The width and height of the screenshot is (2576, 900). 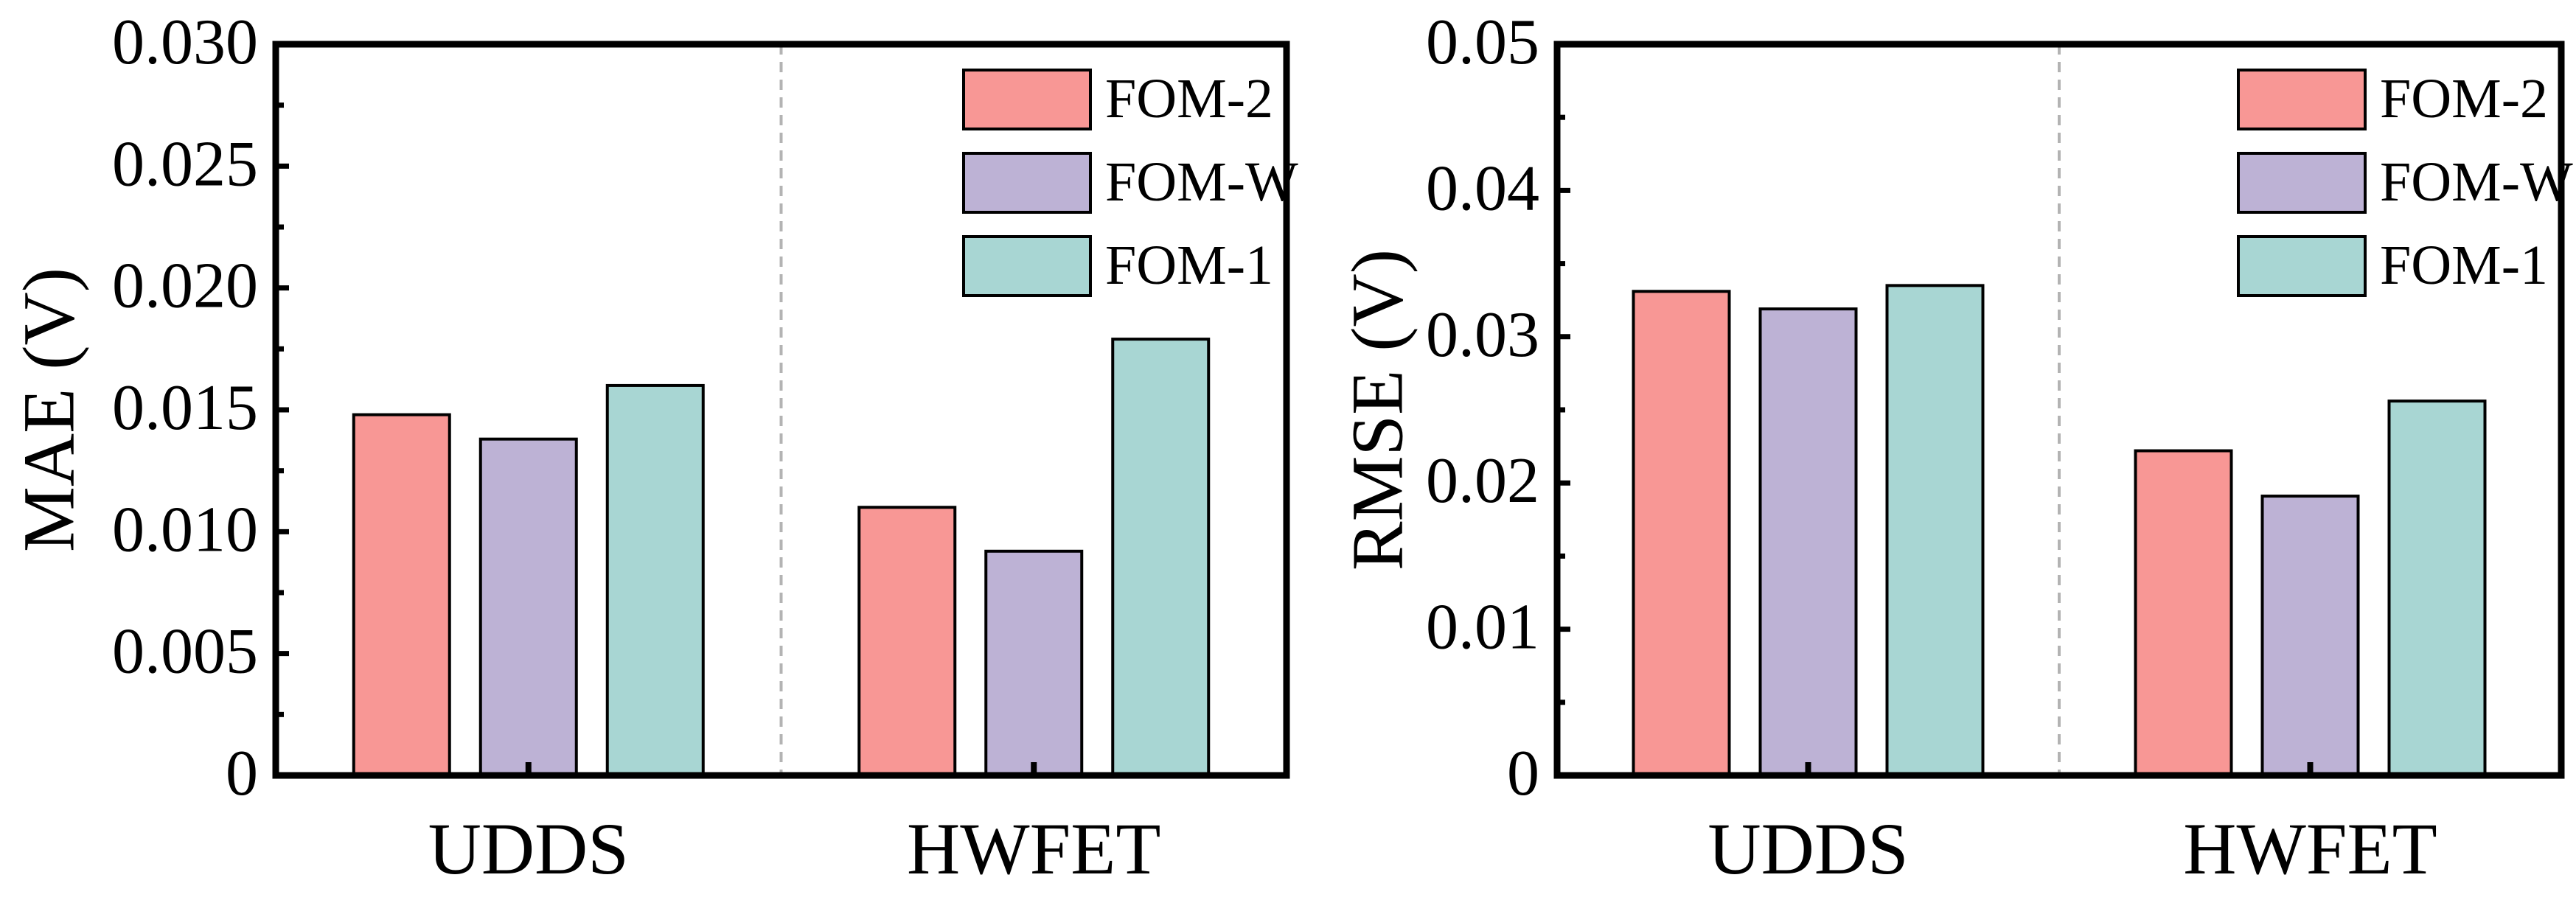 What do you see at coordinates (185, 529) in the screenshot?
I see `y-tick-label: 0.010` at bounding box center [185, 529].